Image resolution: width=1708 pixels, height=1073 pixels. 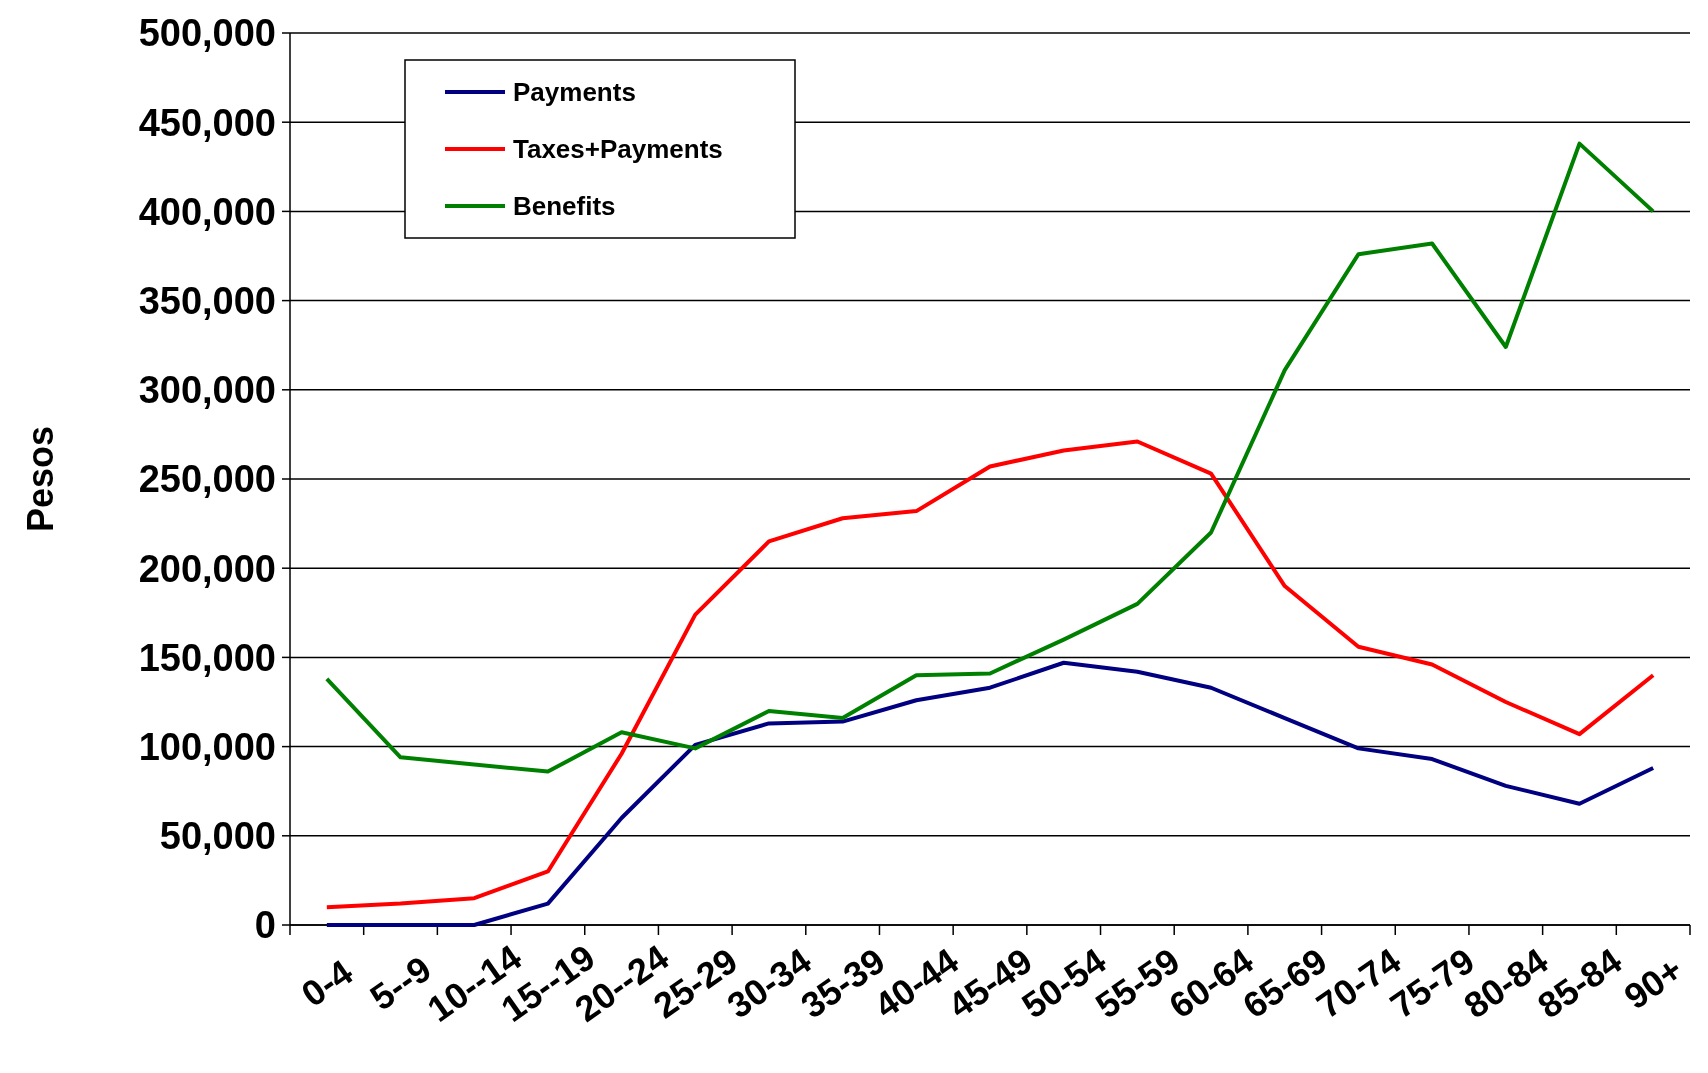 I want to click on y-tick-label: 100,000, so click(x=207, y=746).